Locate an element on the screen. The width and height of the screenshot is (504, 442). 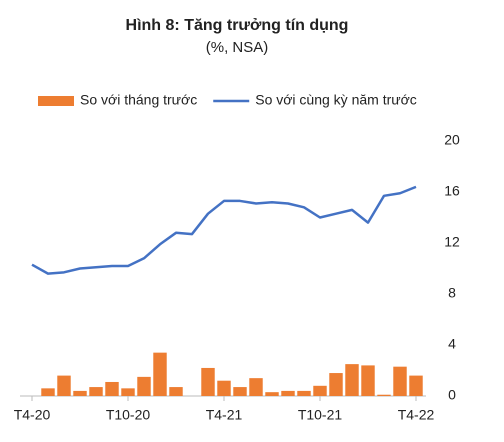
y-tick-label: 16 is located at coordinates (452, 191).